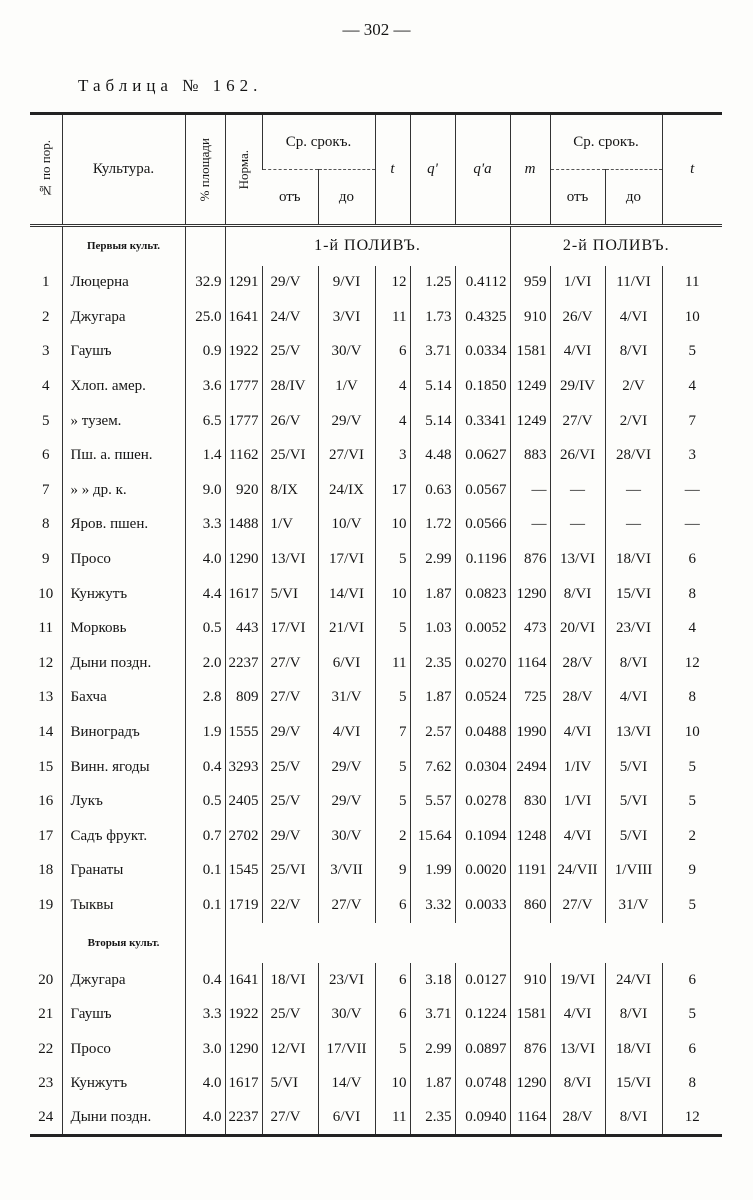 The image size is (753, 1200). I want to click on cell: 1.25, so click(432, 283).